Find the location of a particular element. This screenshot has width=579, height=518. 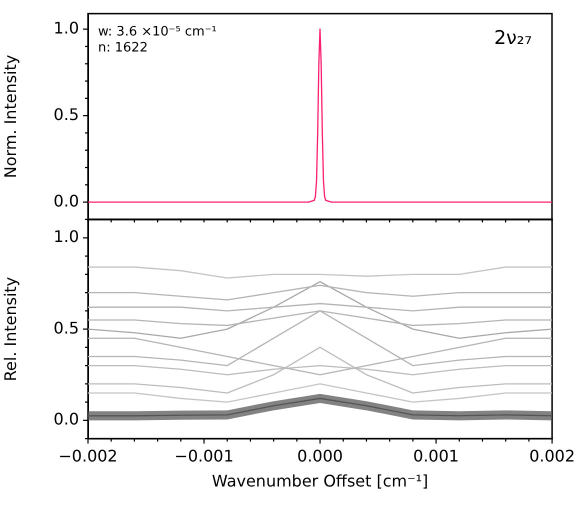

y-axis-title: Norm. Intensity is located at coordinates (10, 116).